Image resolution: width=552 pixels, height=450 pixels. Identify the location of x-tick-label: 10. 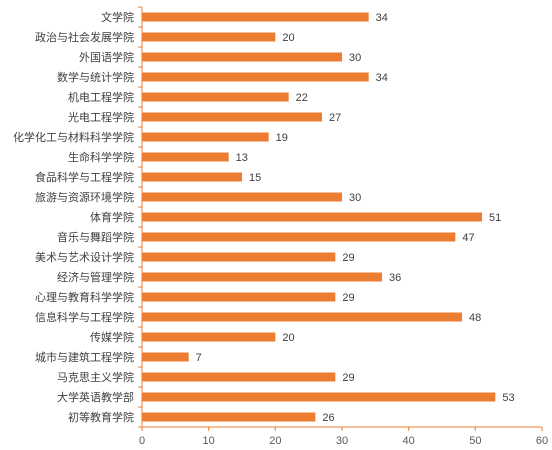
(209, 441).